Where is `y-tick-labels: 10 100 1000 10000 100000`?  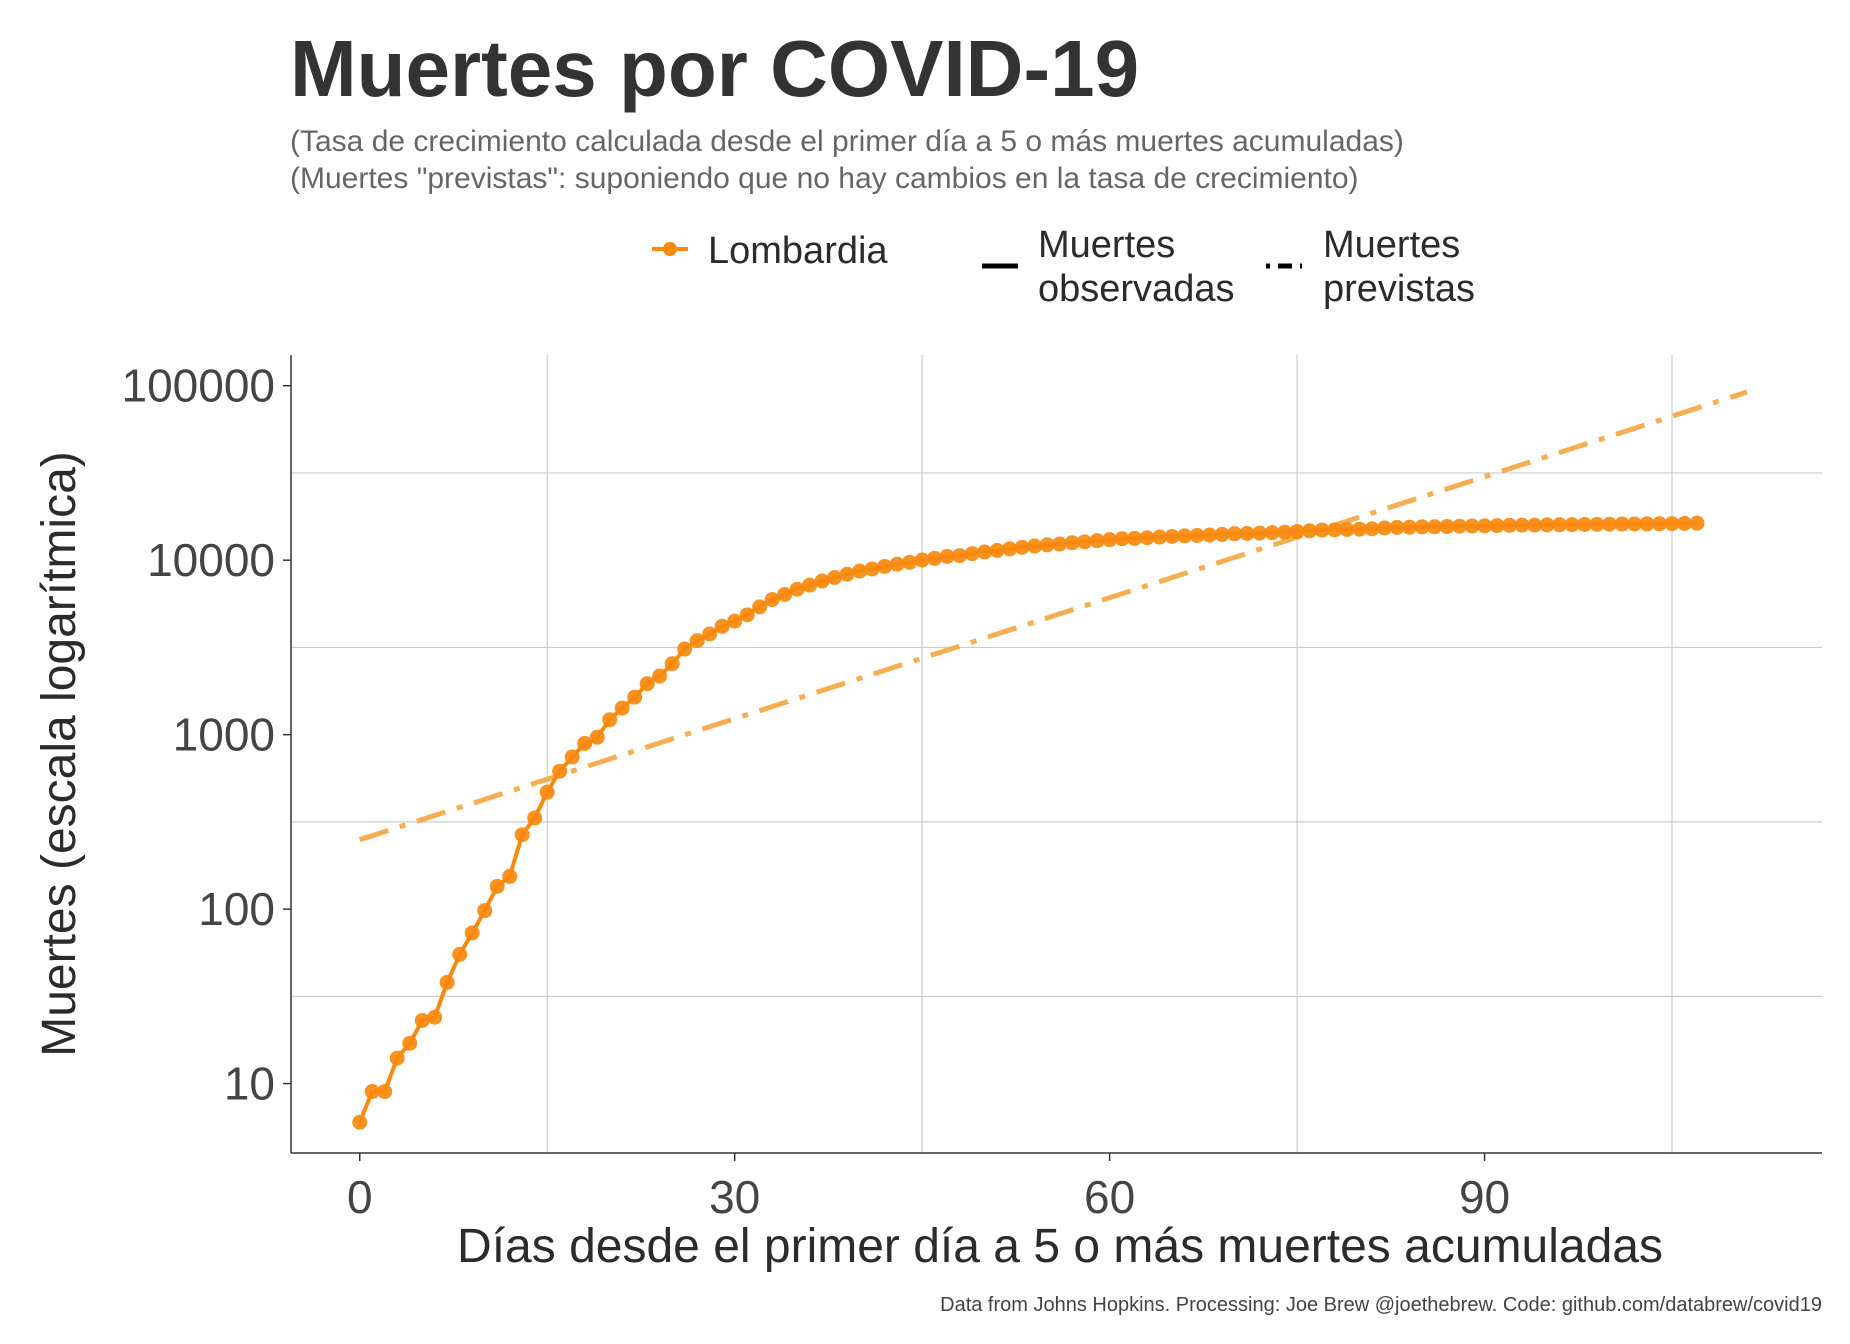 y-tick-labels: 10 100 1000 10000 100000 is located at coordinates (206, 735).